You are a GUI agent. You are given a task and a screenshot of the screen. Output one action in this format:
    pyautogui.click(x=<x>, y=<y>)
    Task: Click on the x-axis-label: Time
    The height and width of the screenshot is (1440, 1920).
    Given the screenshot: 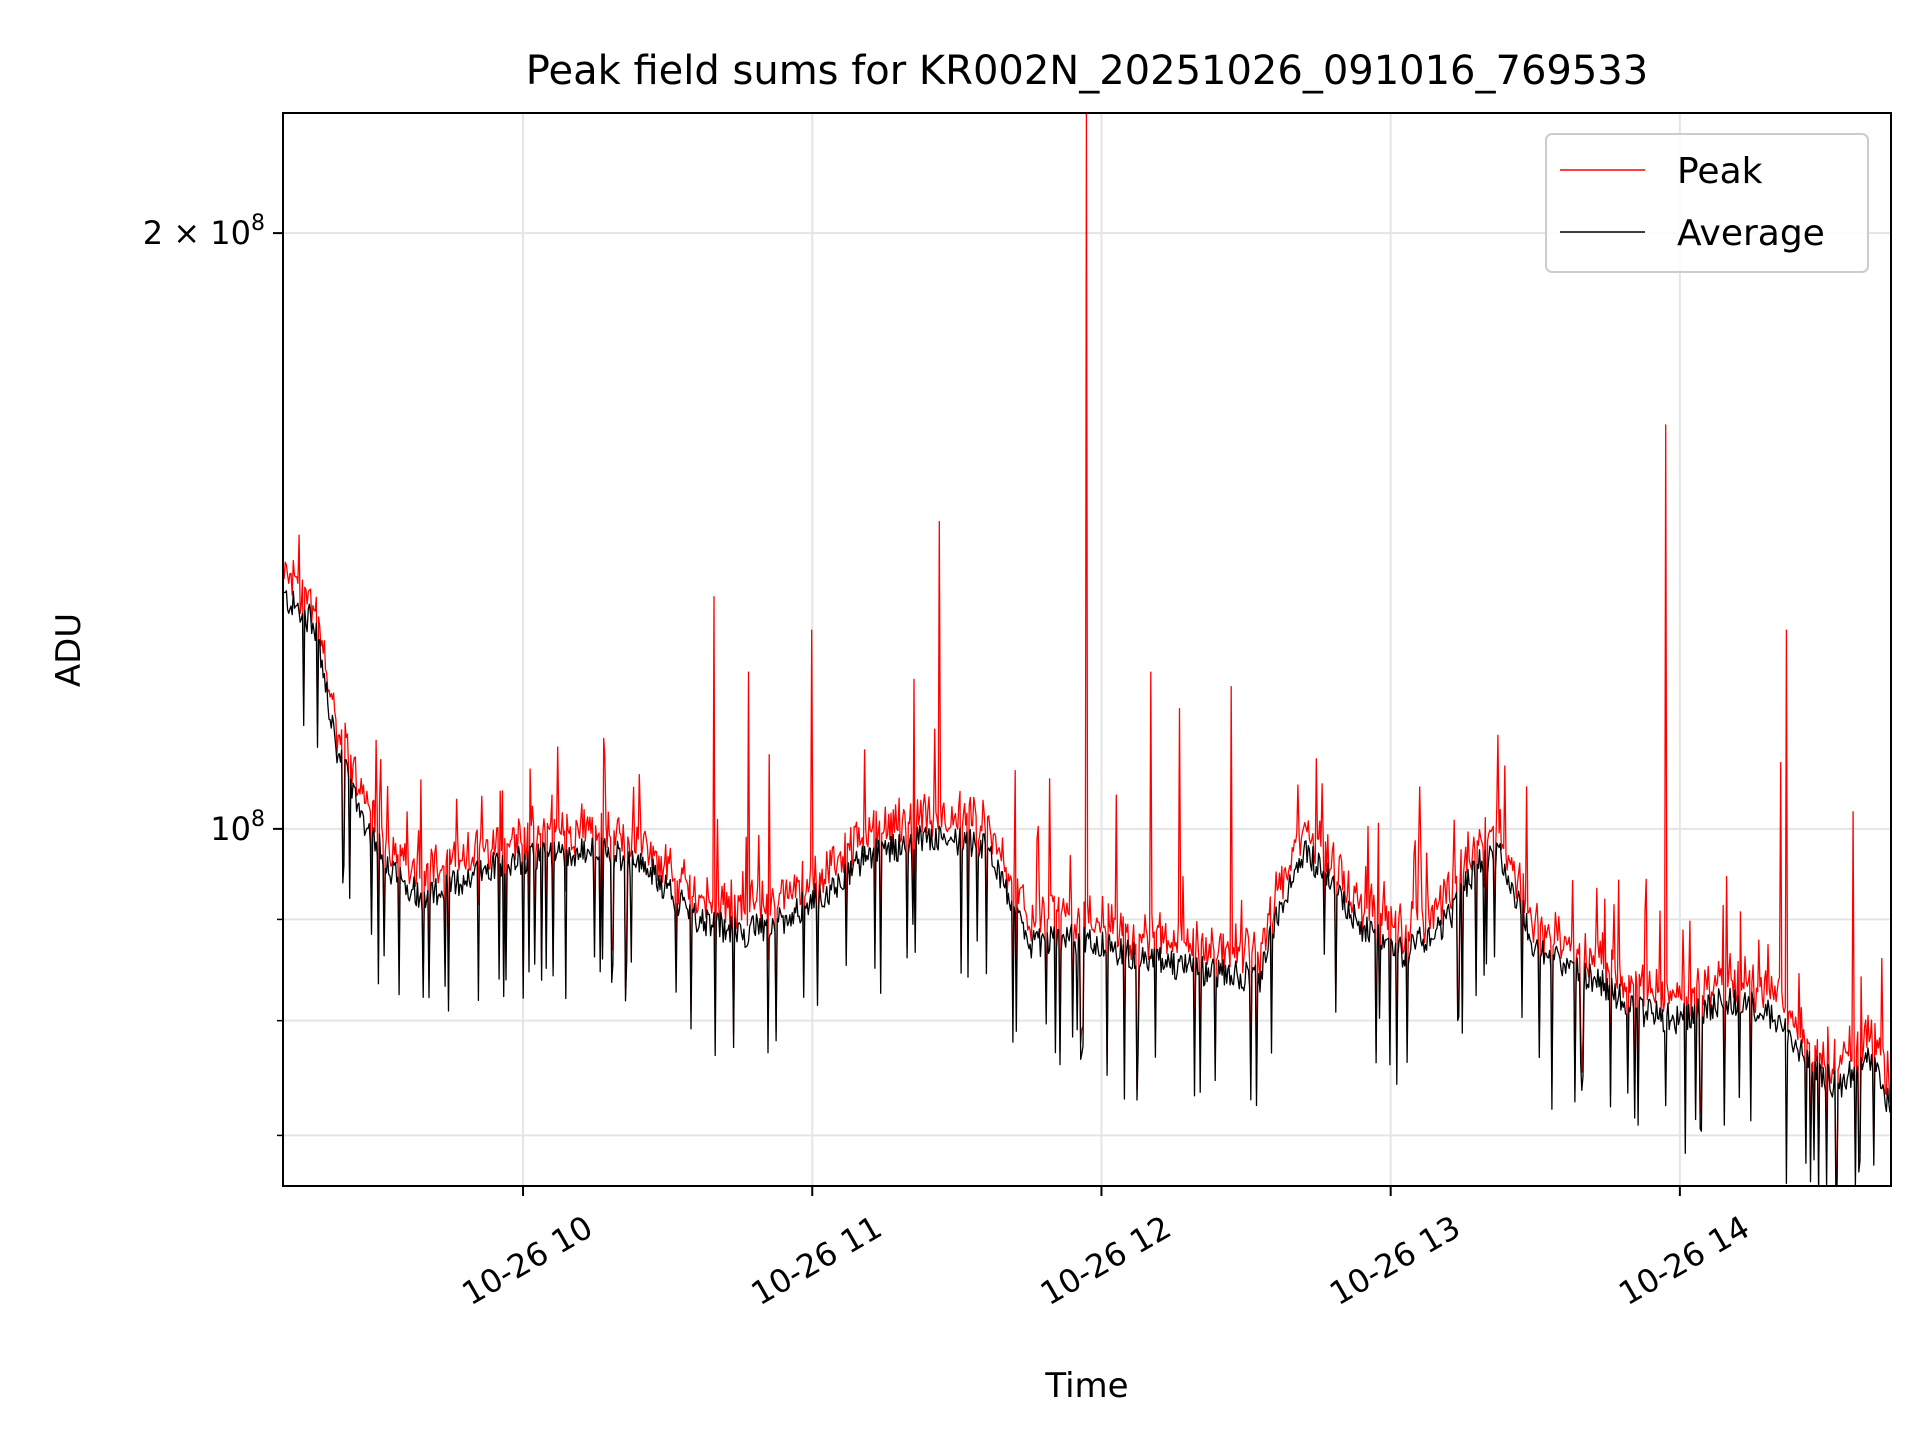 What is the action you would take?
    pyautogui.click(x=1086, y=1386)
    